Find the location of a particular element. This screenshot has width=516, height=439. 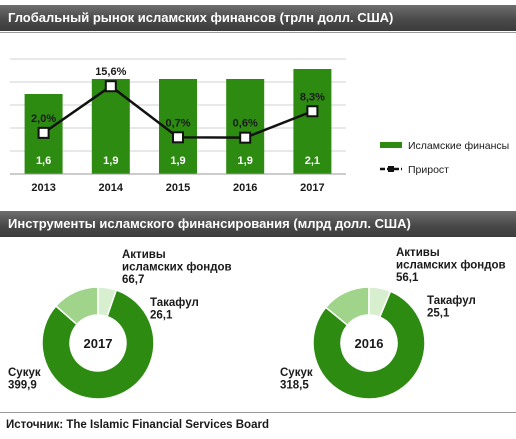

slice-label: Активы исламских фондов 56,1 is located at coordinates (451, 265).